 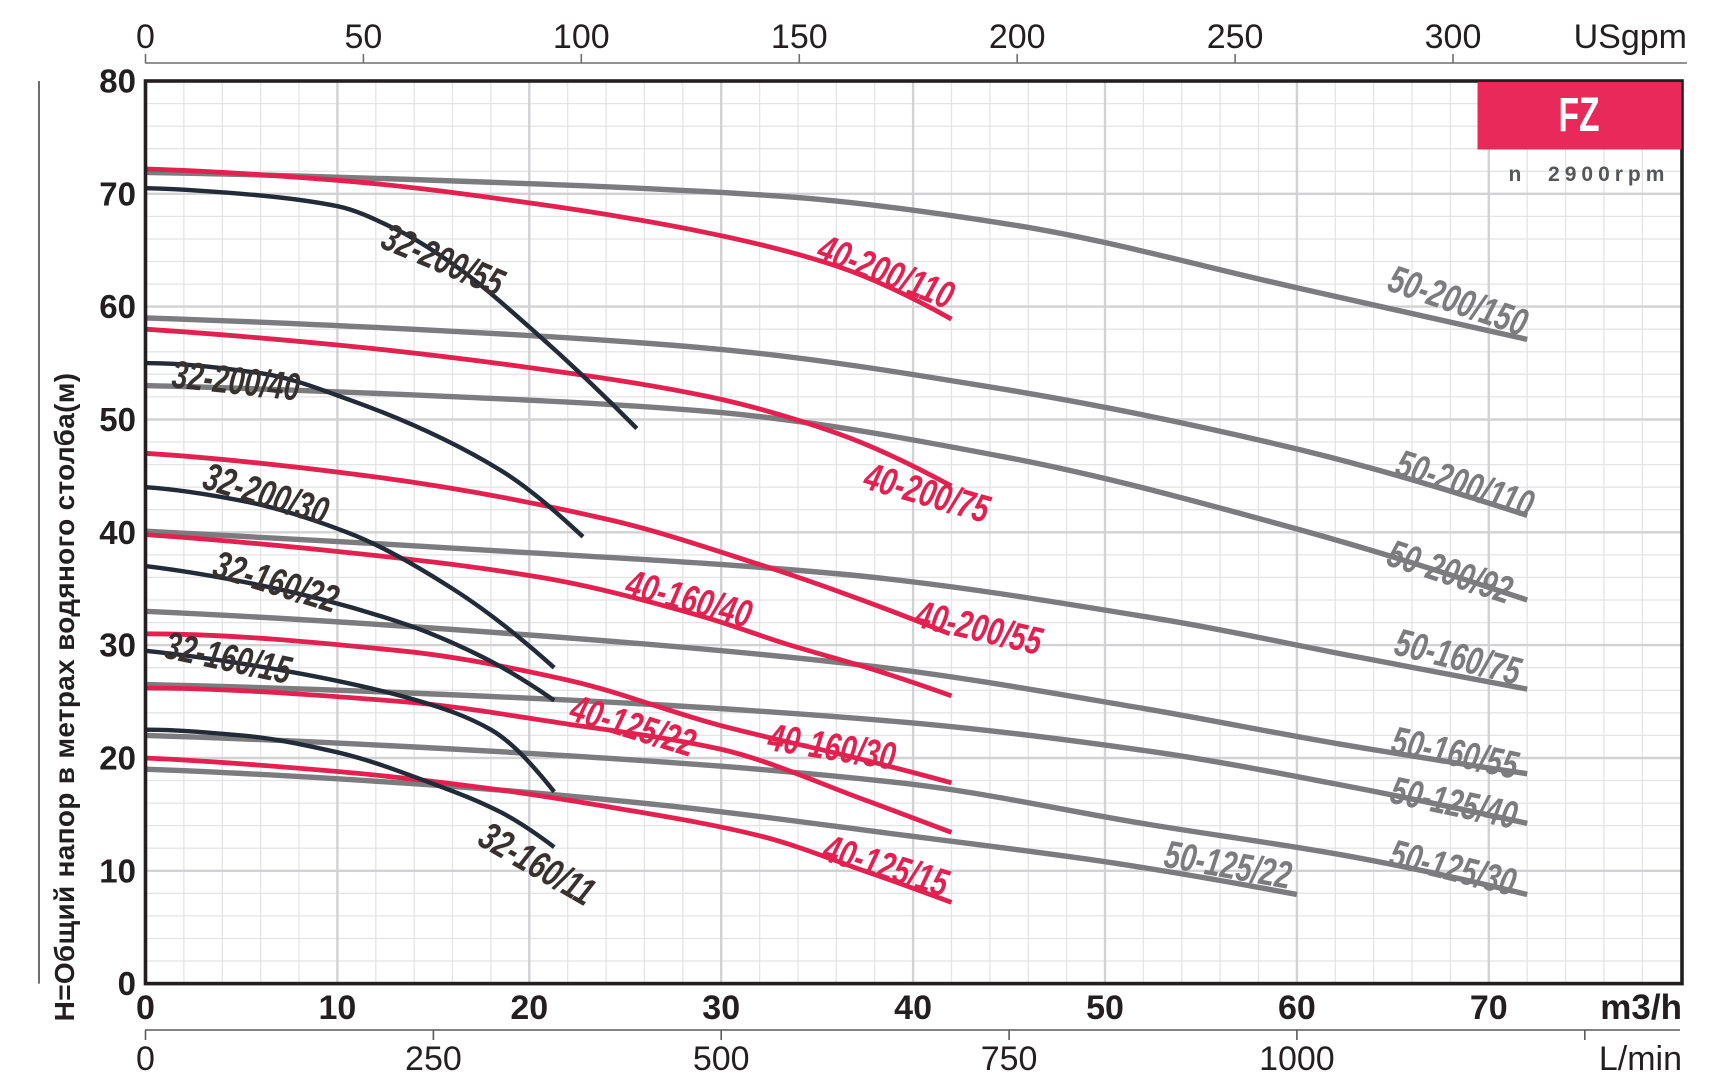 What do you see at coordinates (799, 37) in the screenshot?
I see `svg-text: 150` at bounding box center [799, 37].